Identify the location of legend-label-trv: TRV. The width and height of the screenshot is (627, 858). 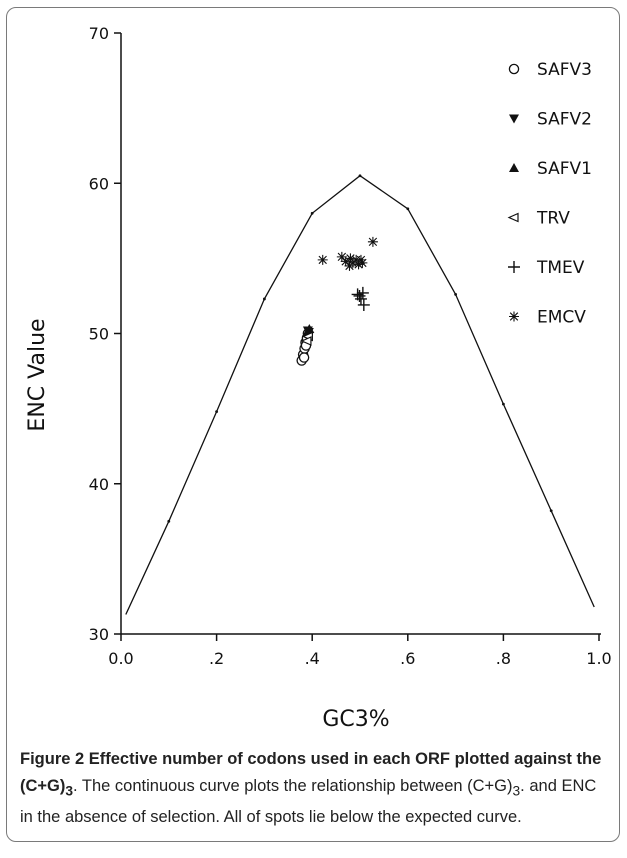
(553, 219).